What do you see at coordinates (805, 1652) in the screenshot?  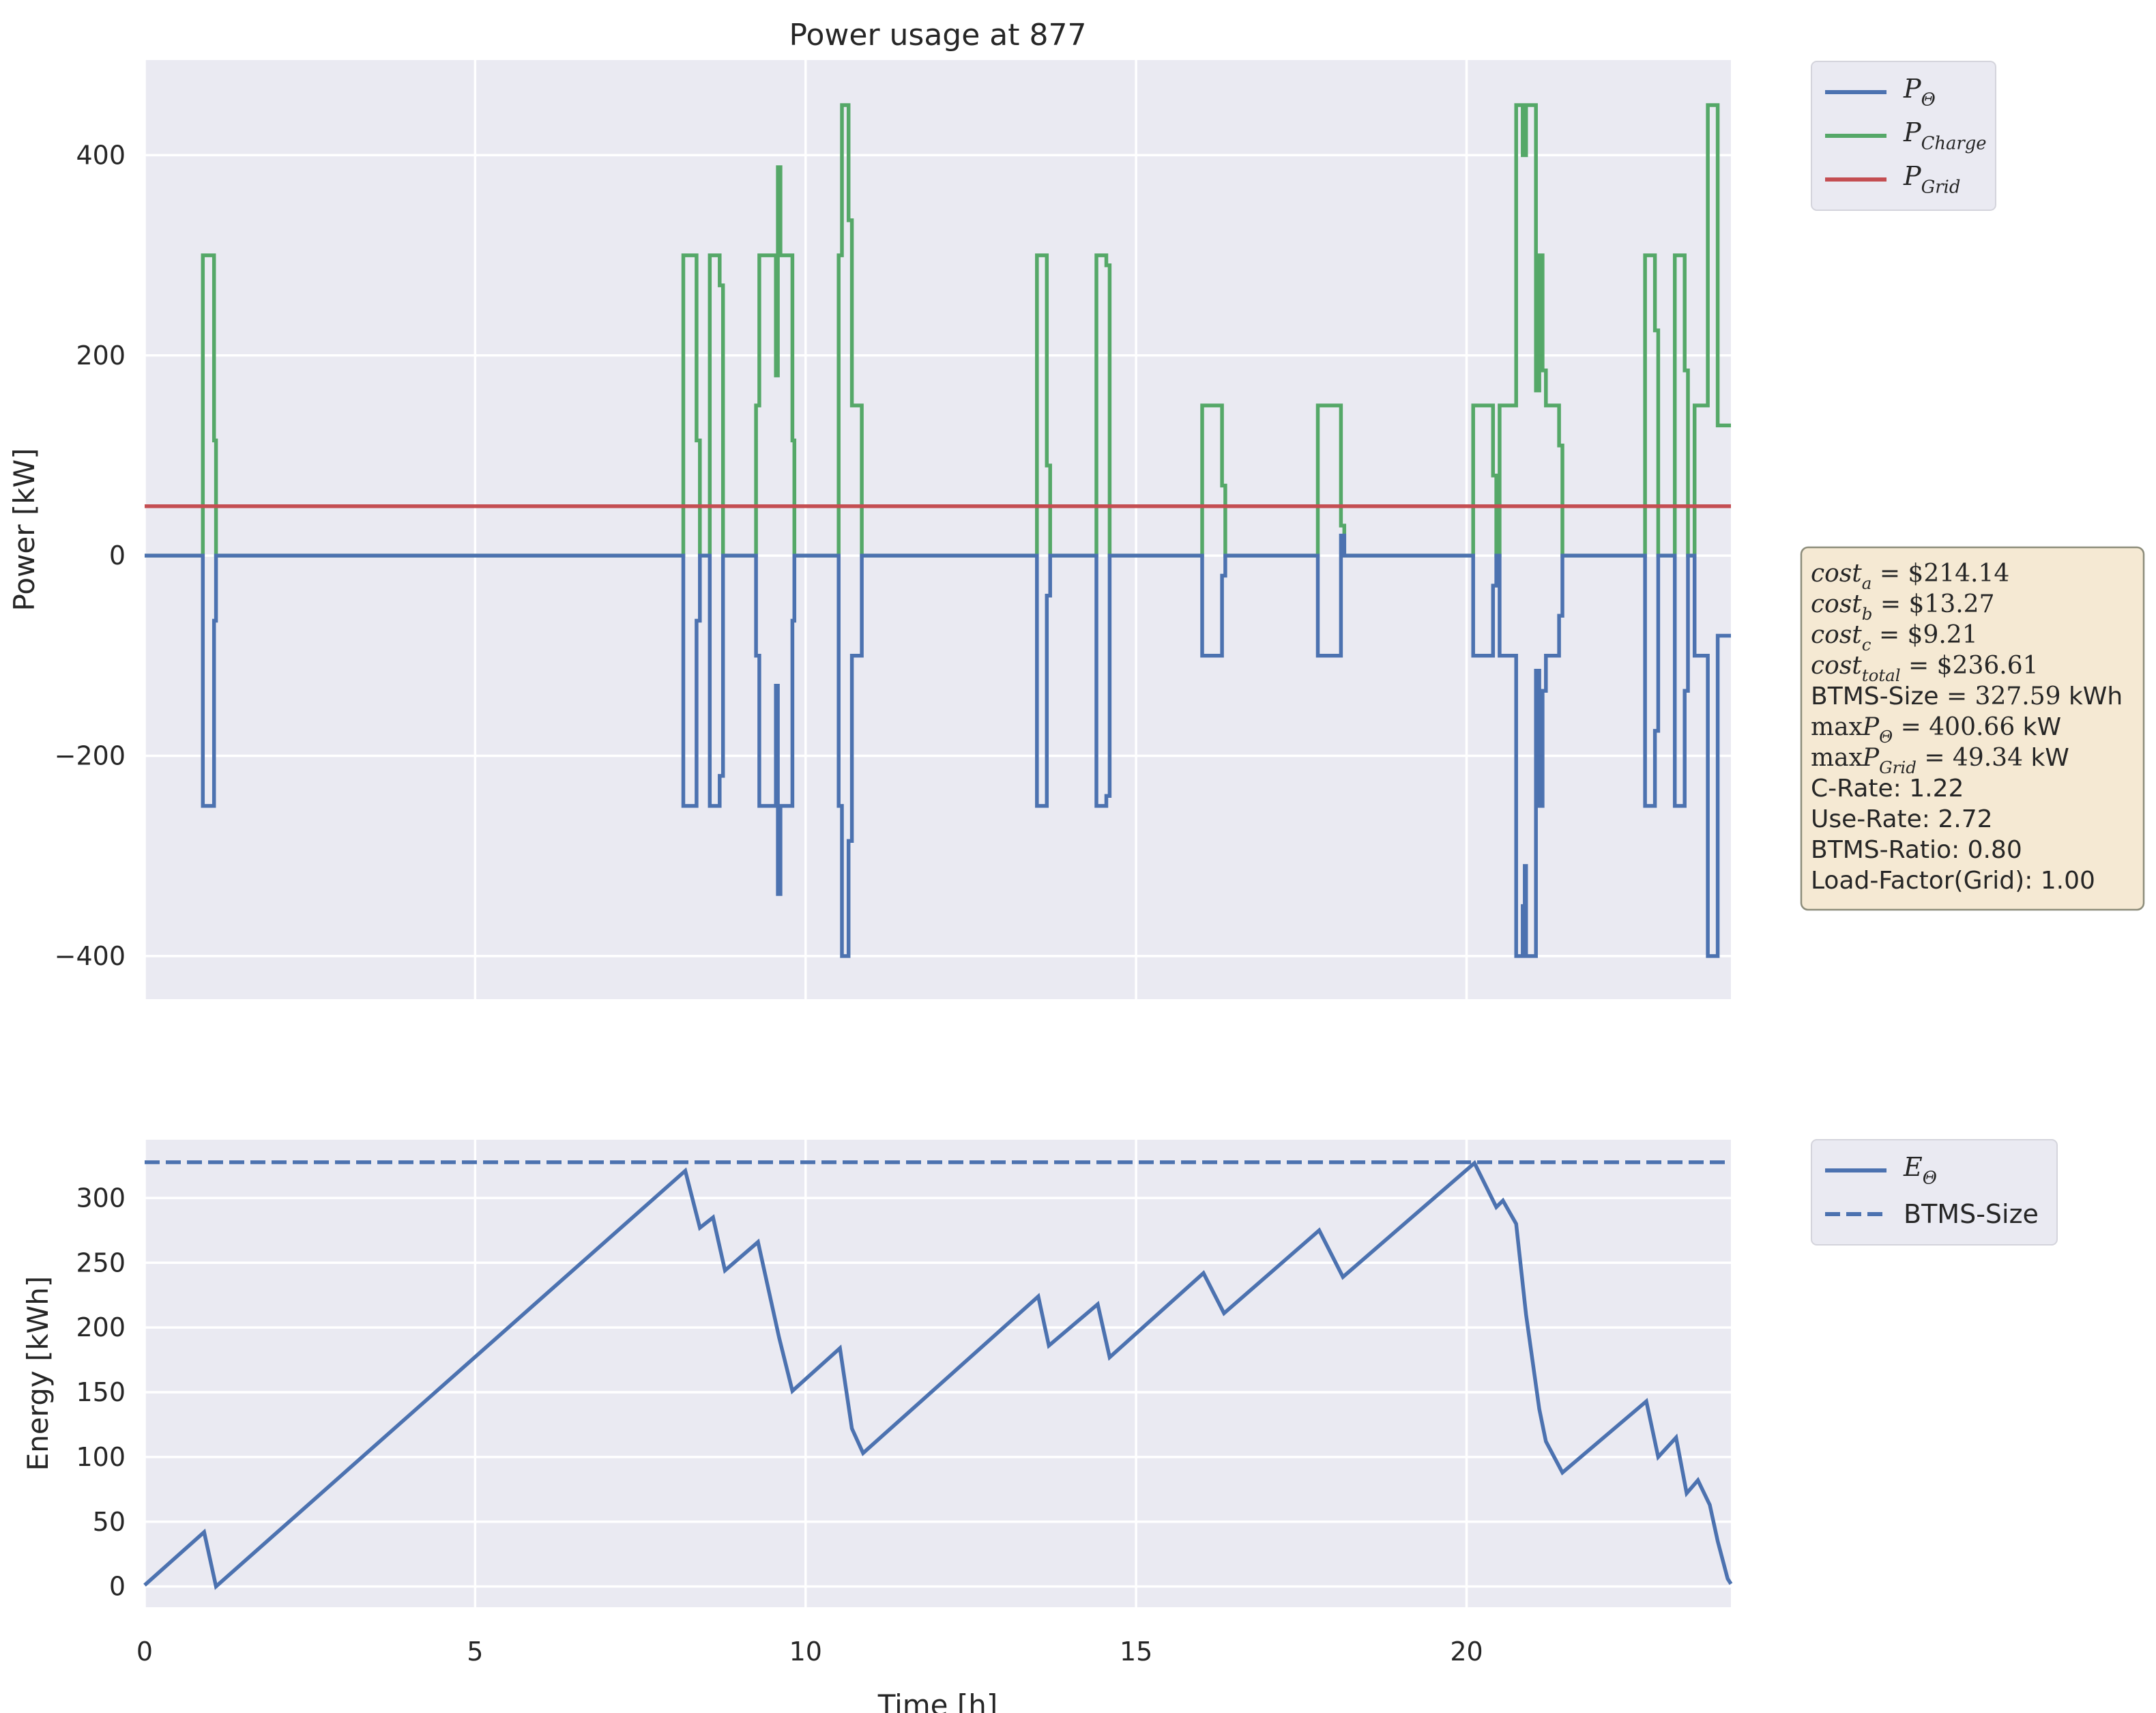 I see `x-tick-label: 10` at bounding box center [805, 1652].